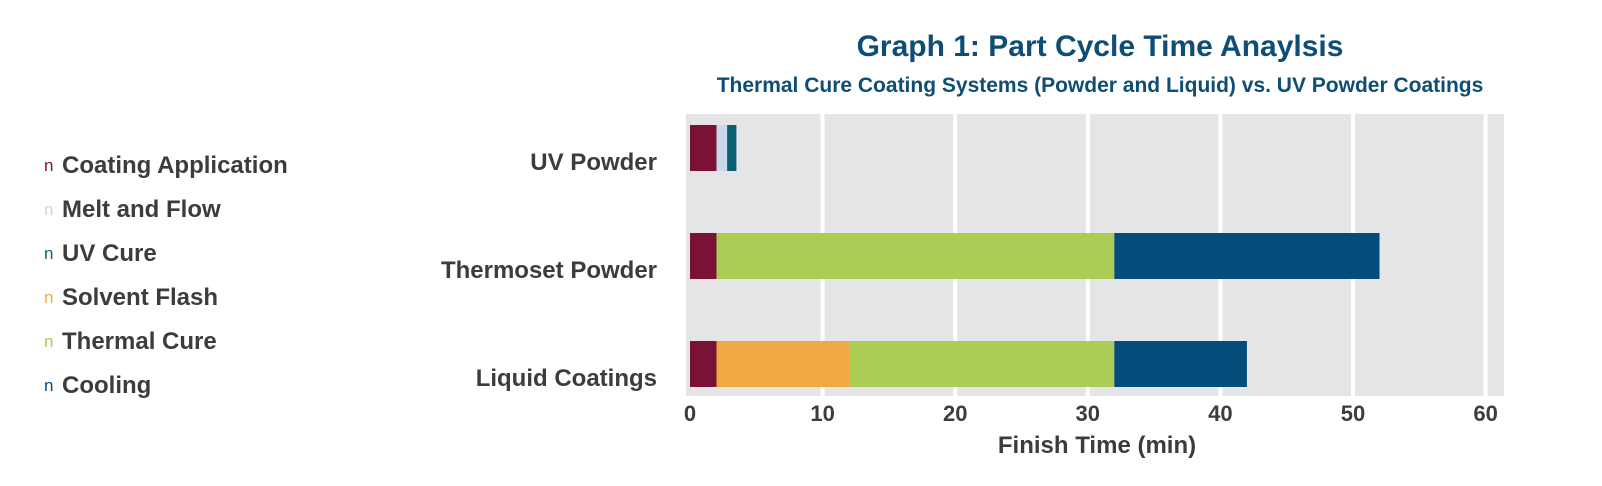  Describe the element at coordinates (593, 162) in the screenshot. I see `category-label: UV Powder` at that location.